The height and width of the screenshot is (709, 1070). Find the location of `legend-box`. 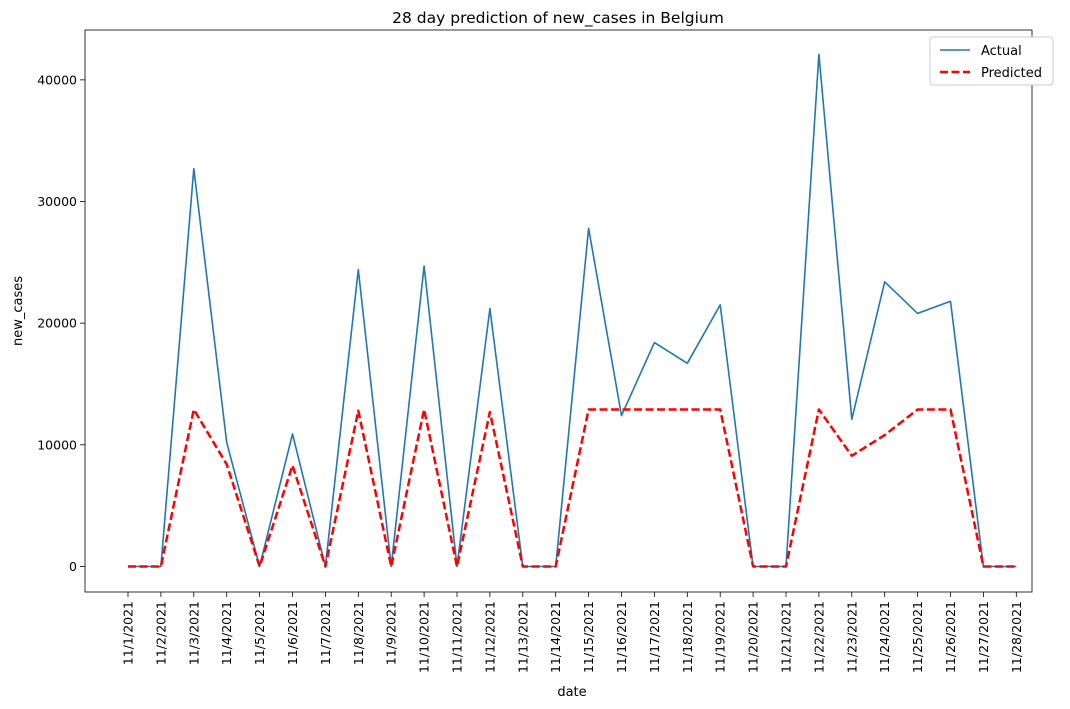

legend-box is located at coordinates (991, 61).